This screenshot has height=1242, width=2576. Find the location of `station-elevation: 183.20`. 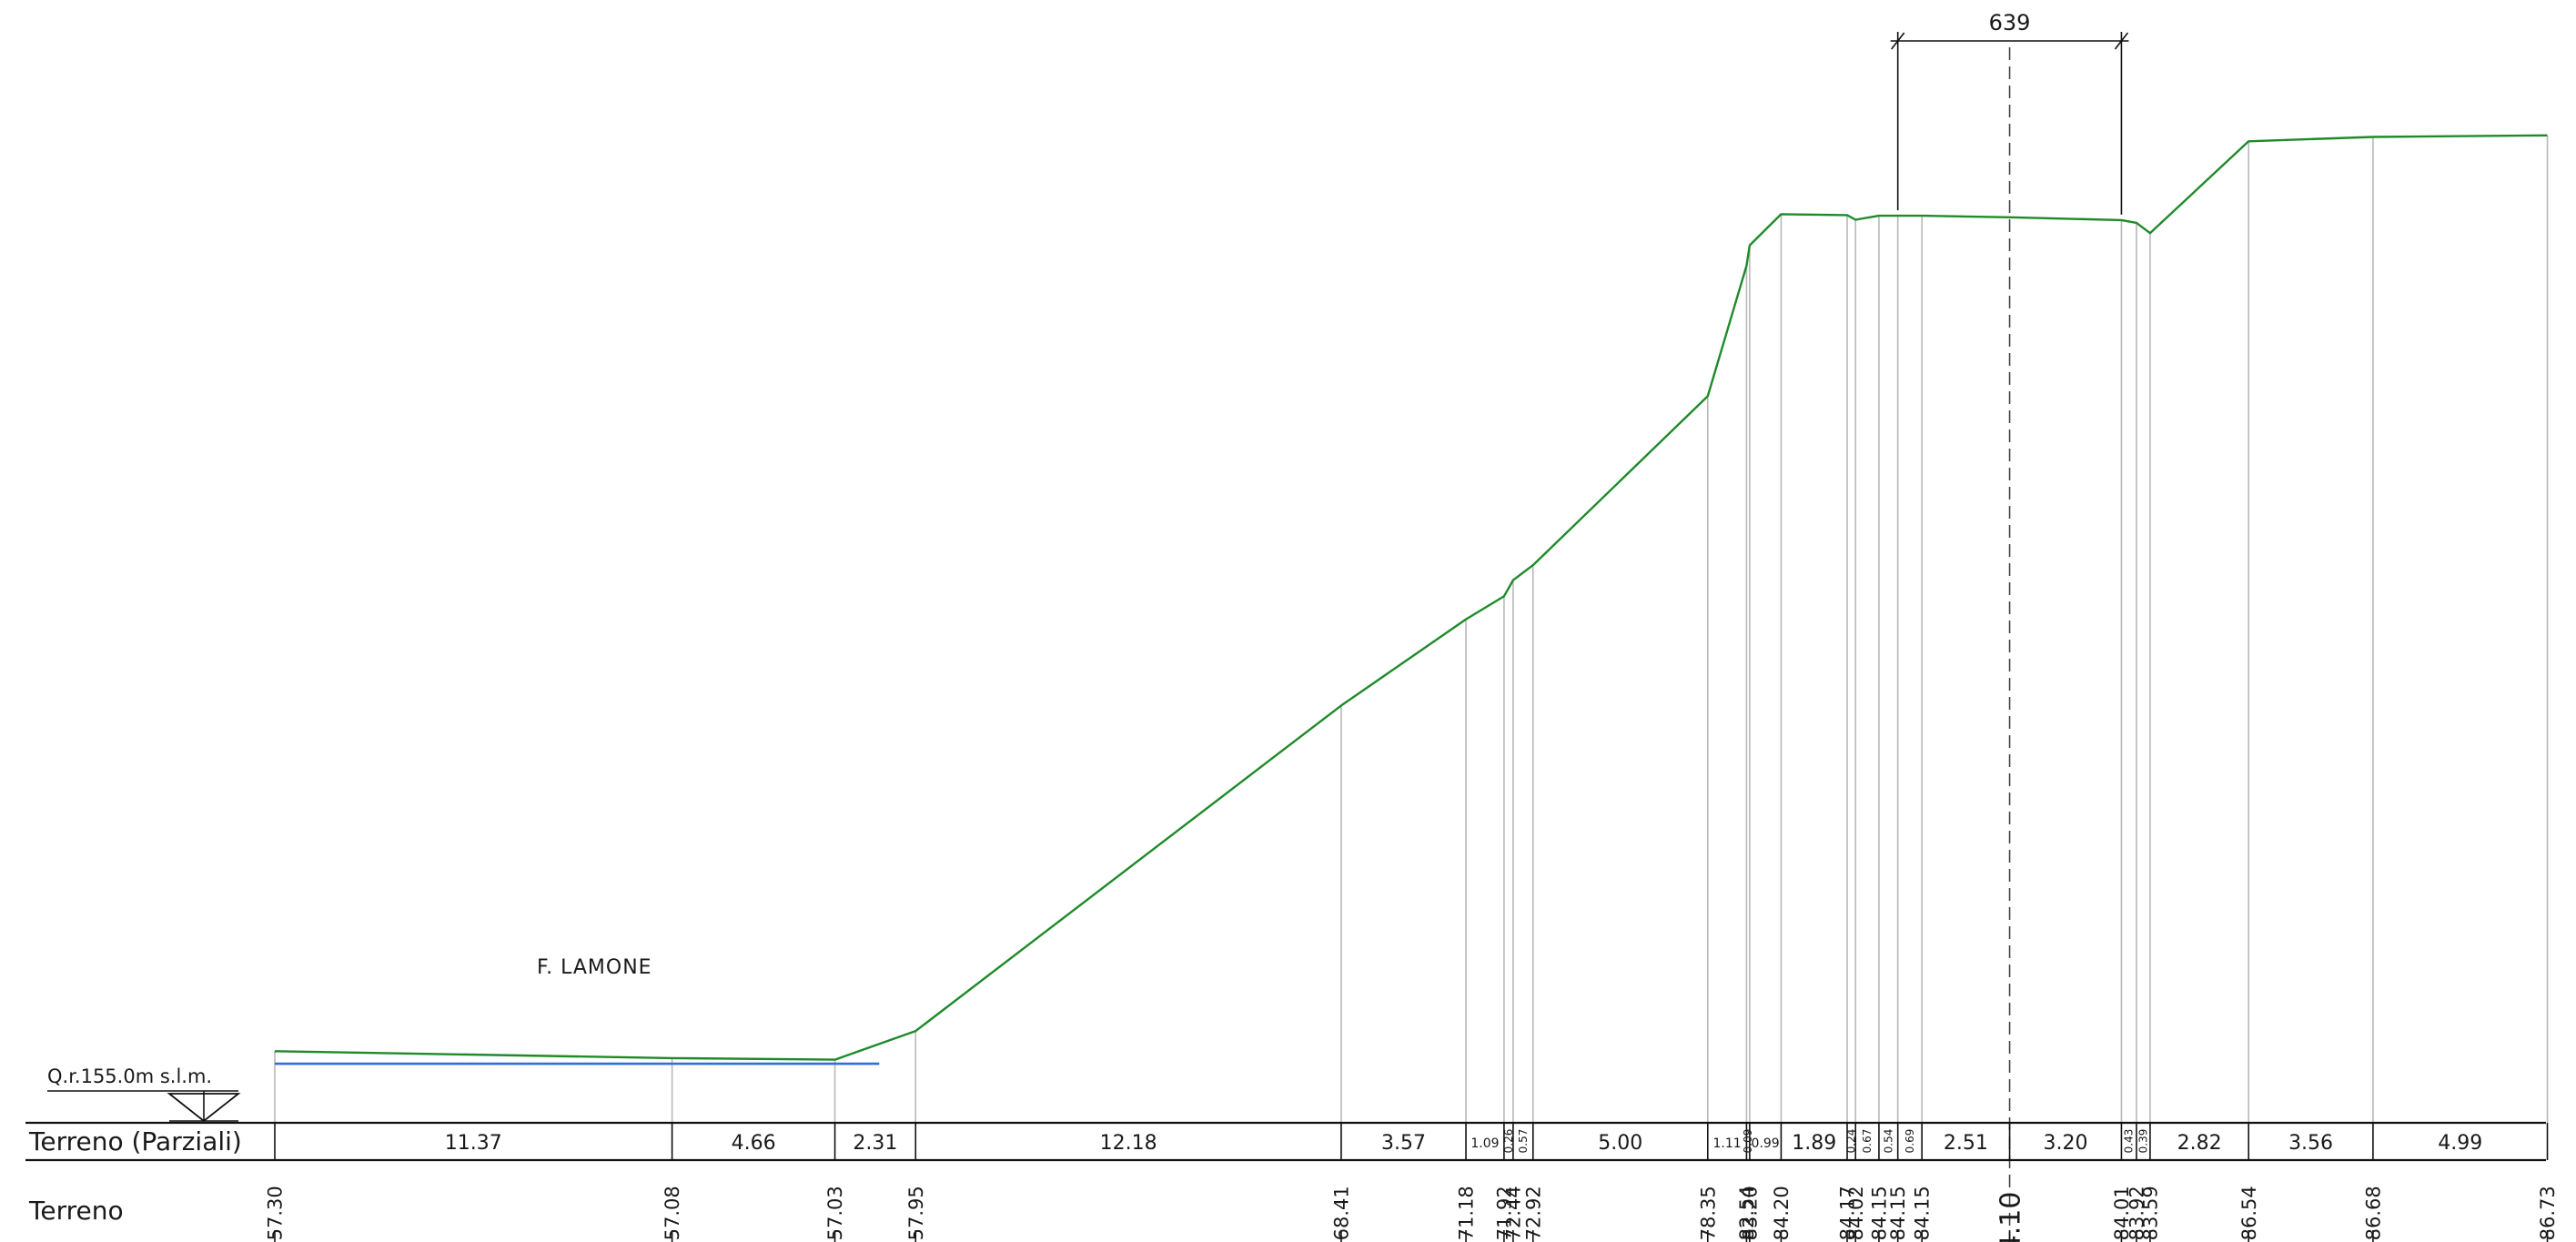

station-elevation: 183.20 is located at coordinates (1750, 1214).